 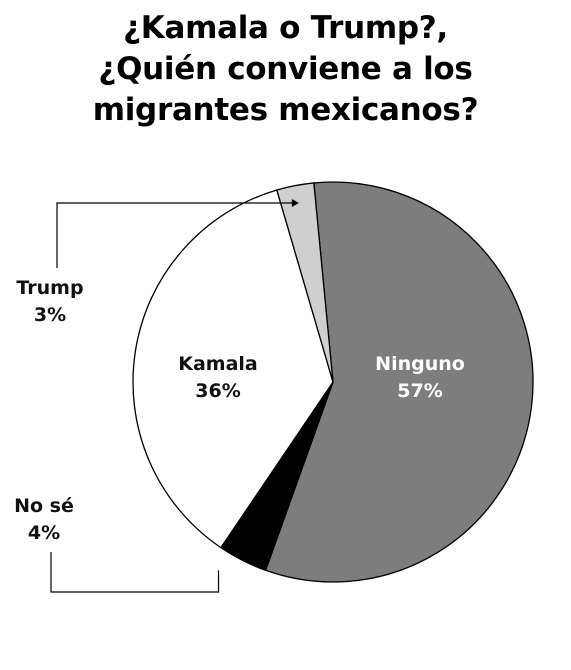 I want to click on title-line-1: ¿Kamala o Trump?,, so click(x=285, y=28).